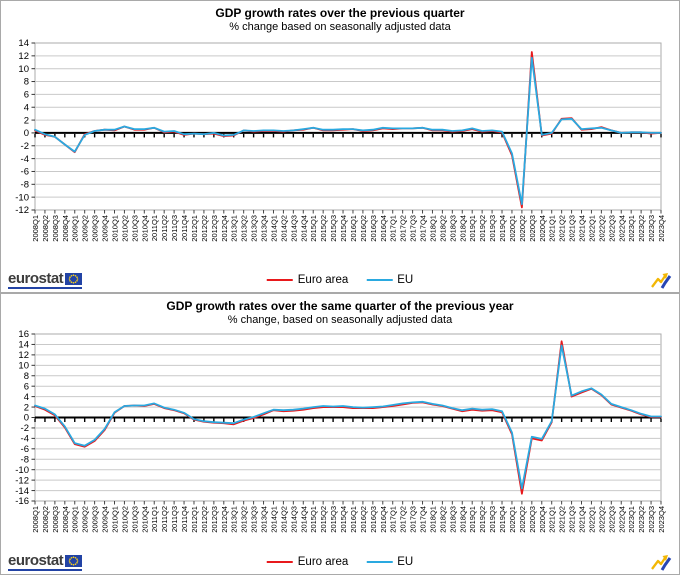  Describe the element at coordinates (512, 228) in the screenshot. I see `x-axis-label: 2020Q1` at that location.